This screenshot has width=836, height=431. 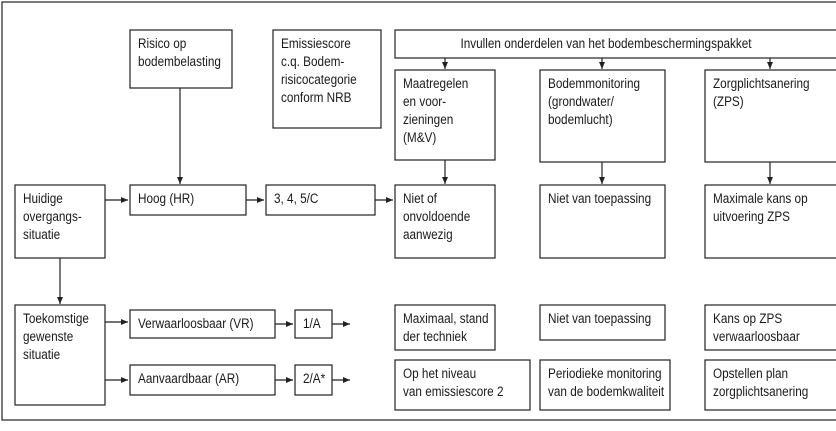 I want to click on node-label: Bodemmonitoring, so click(x=594, y=83).